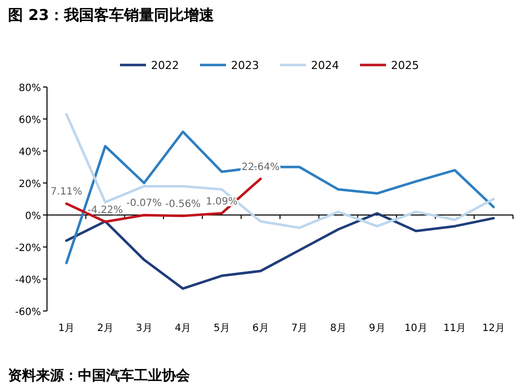 The image size is (521, 392). I want to click on x-tick-label: 1月, so click(66, 328).